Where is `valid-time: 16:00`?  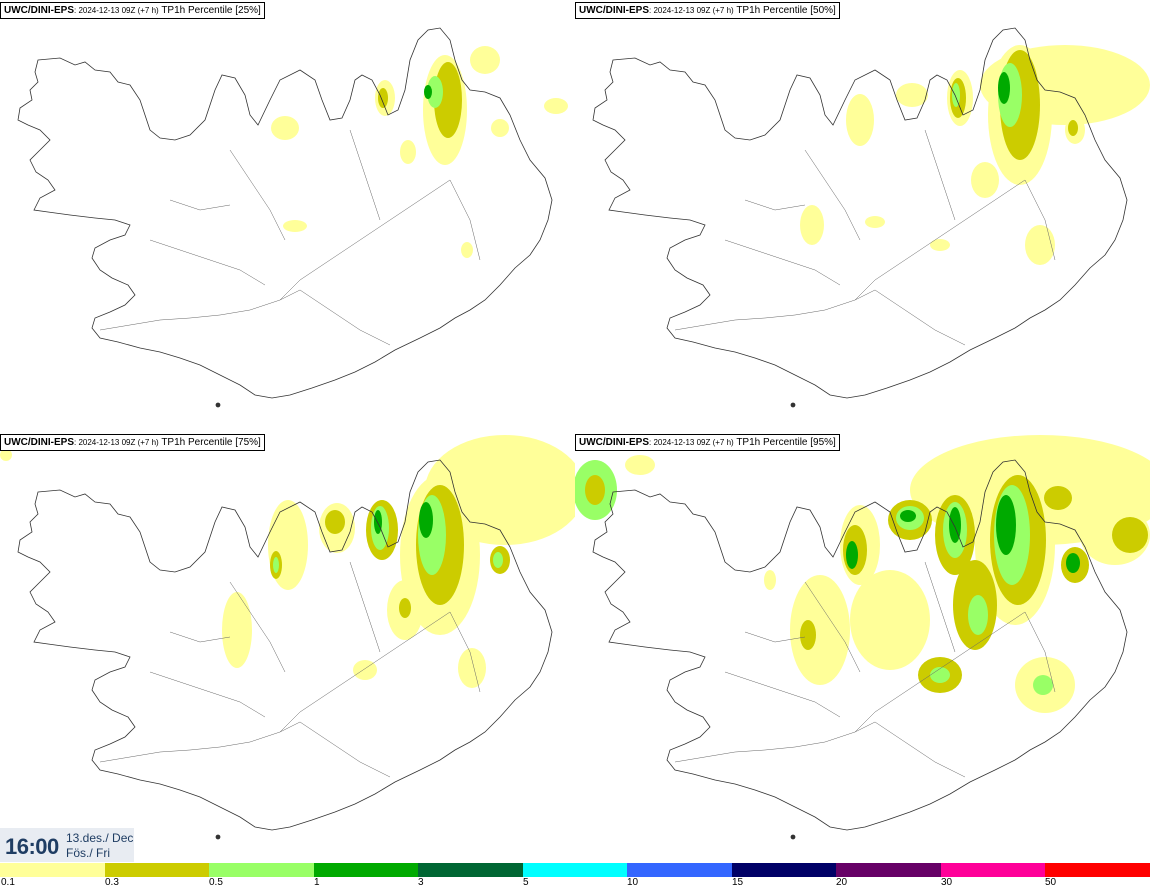 valid-time: 16:00 is located at coordinates (32, 846).